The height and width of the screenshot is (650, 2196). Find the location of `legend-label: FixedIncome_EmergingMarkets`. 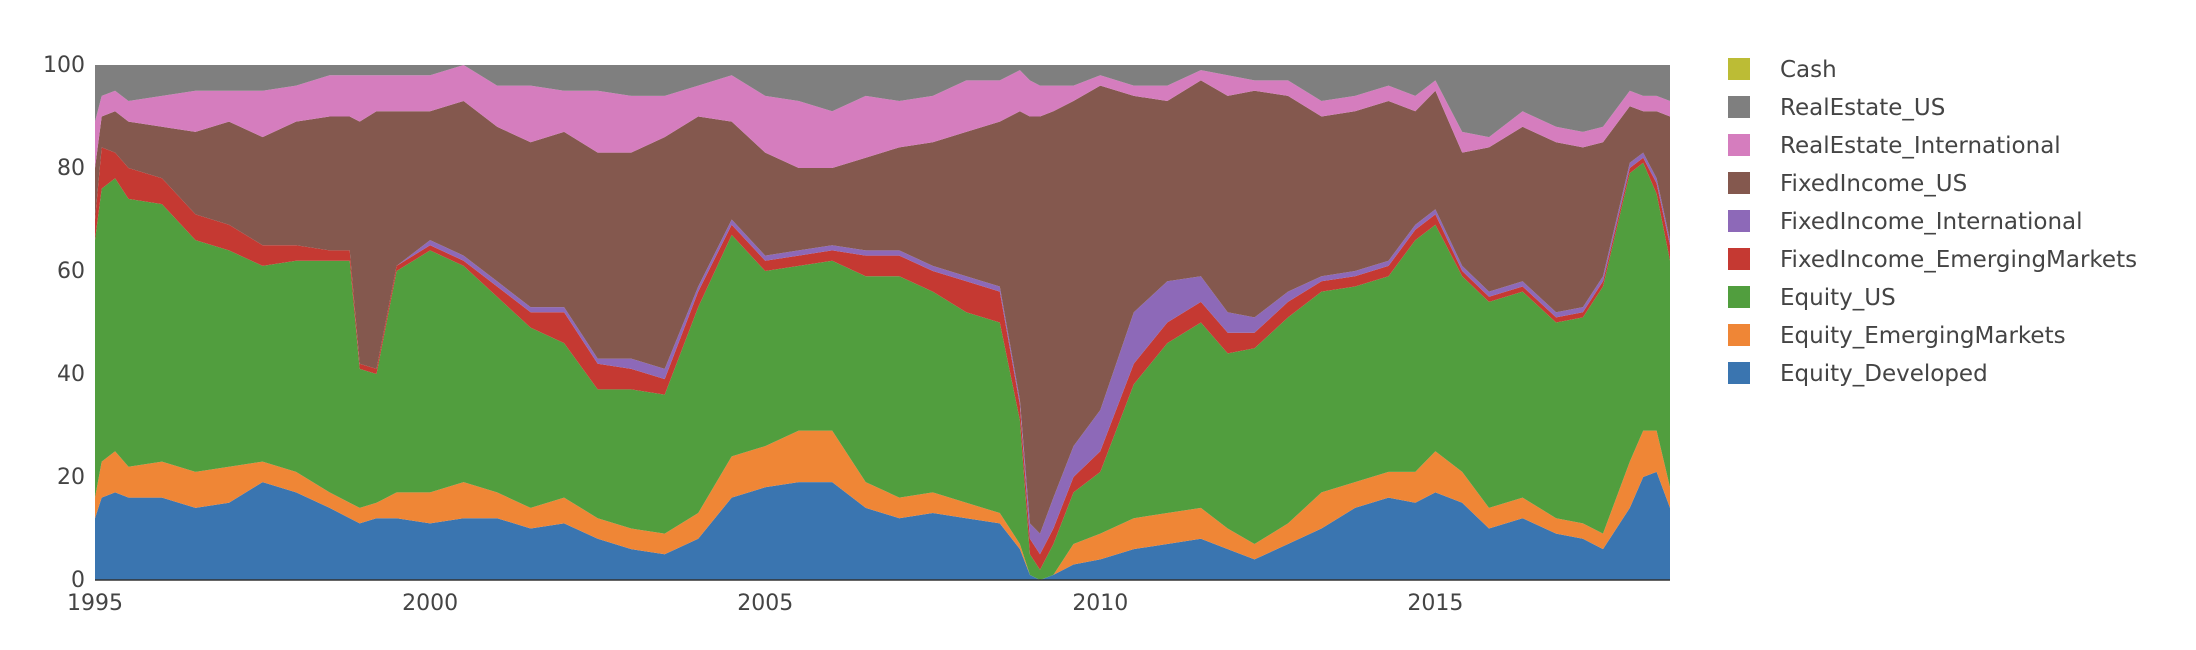

legend-label: FixedIncome_EmergingMarkets is located at coordinates (1958, 260).